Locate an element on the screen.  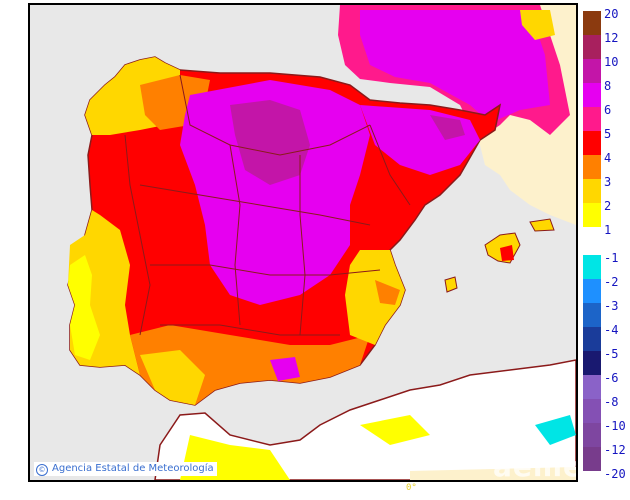
legend-swatch-minus12-minus20 is located at coordinates (592, 459).